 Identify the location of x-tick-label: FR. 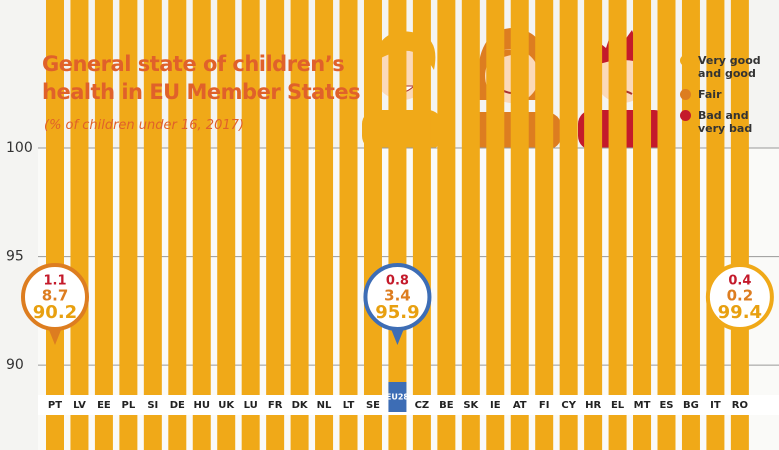
(275, 405).